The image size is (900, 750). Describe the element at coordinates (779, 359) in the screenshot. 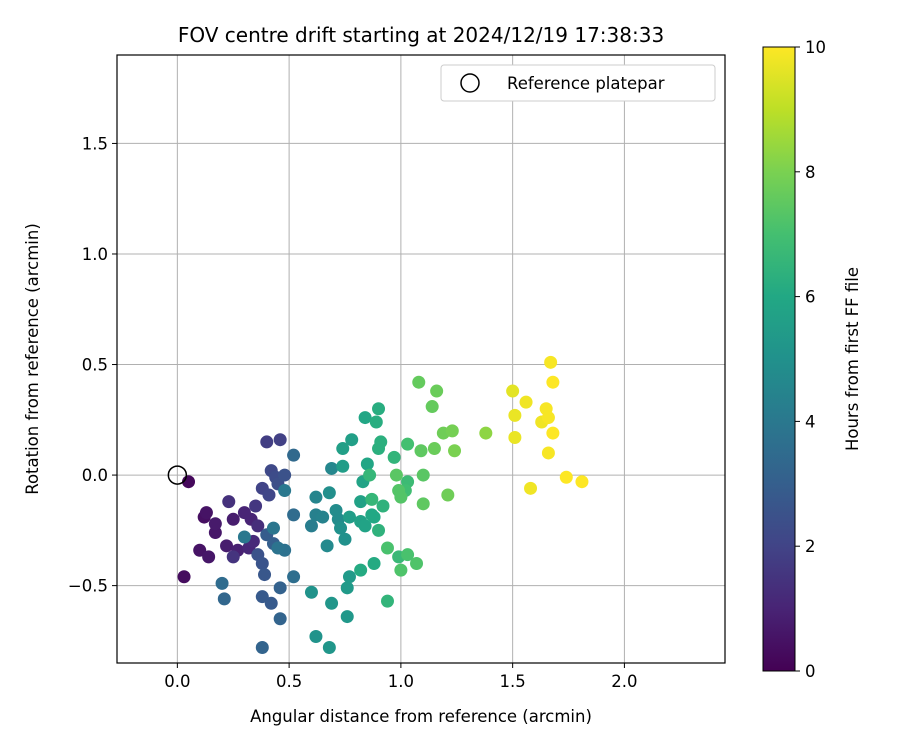

I see `colorbar-gradient` at that location.